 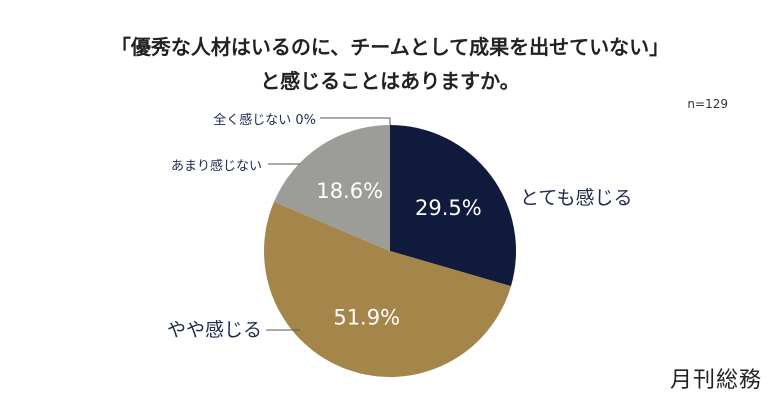 What do you see at coordinates (390, 81) in the screenshot?
I see `title-line-2: と感じることはありますか。` at bounding box center [390, 81].